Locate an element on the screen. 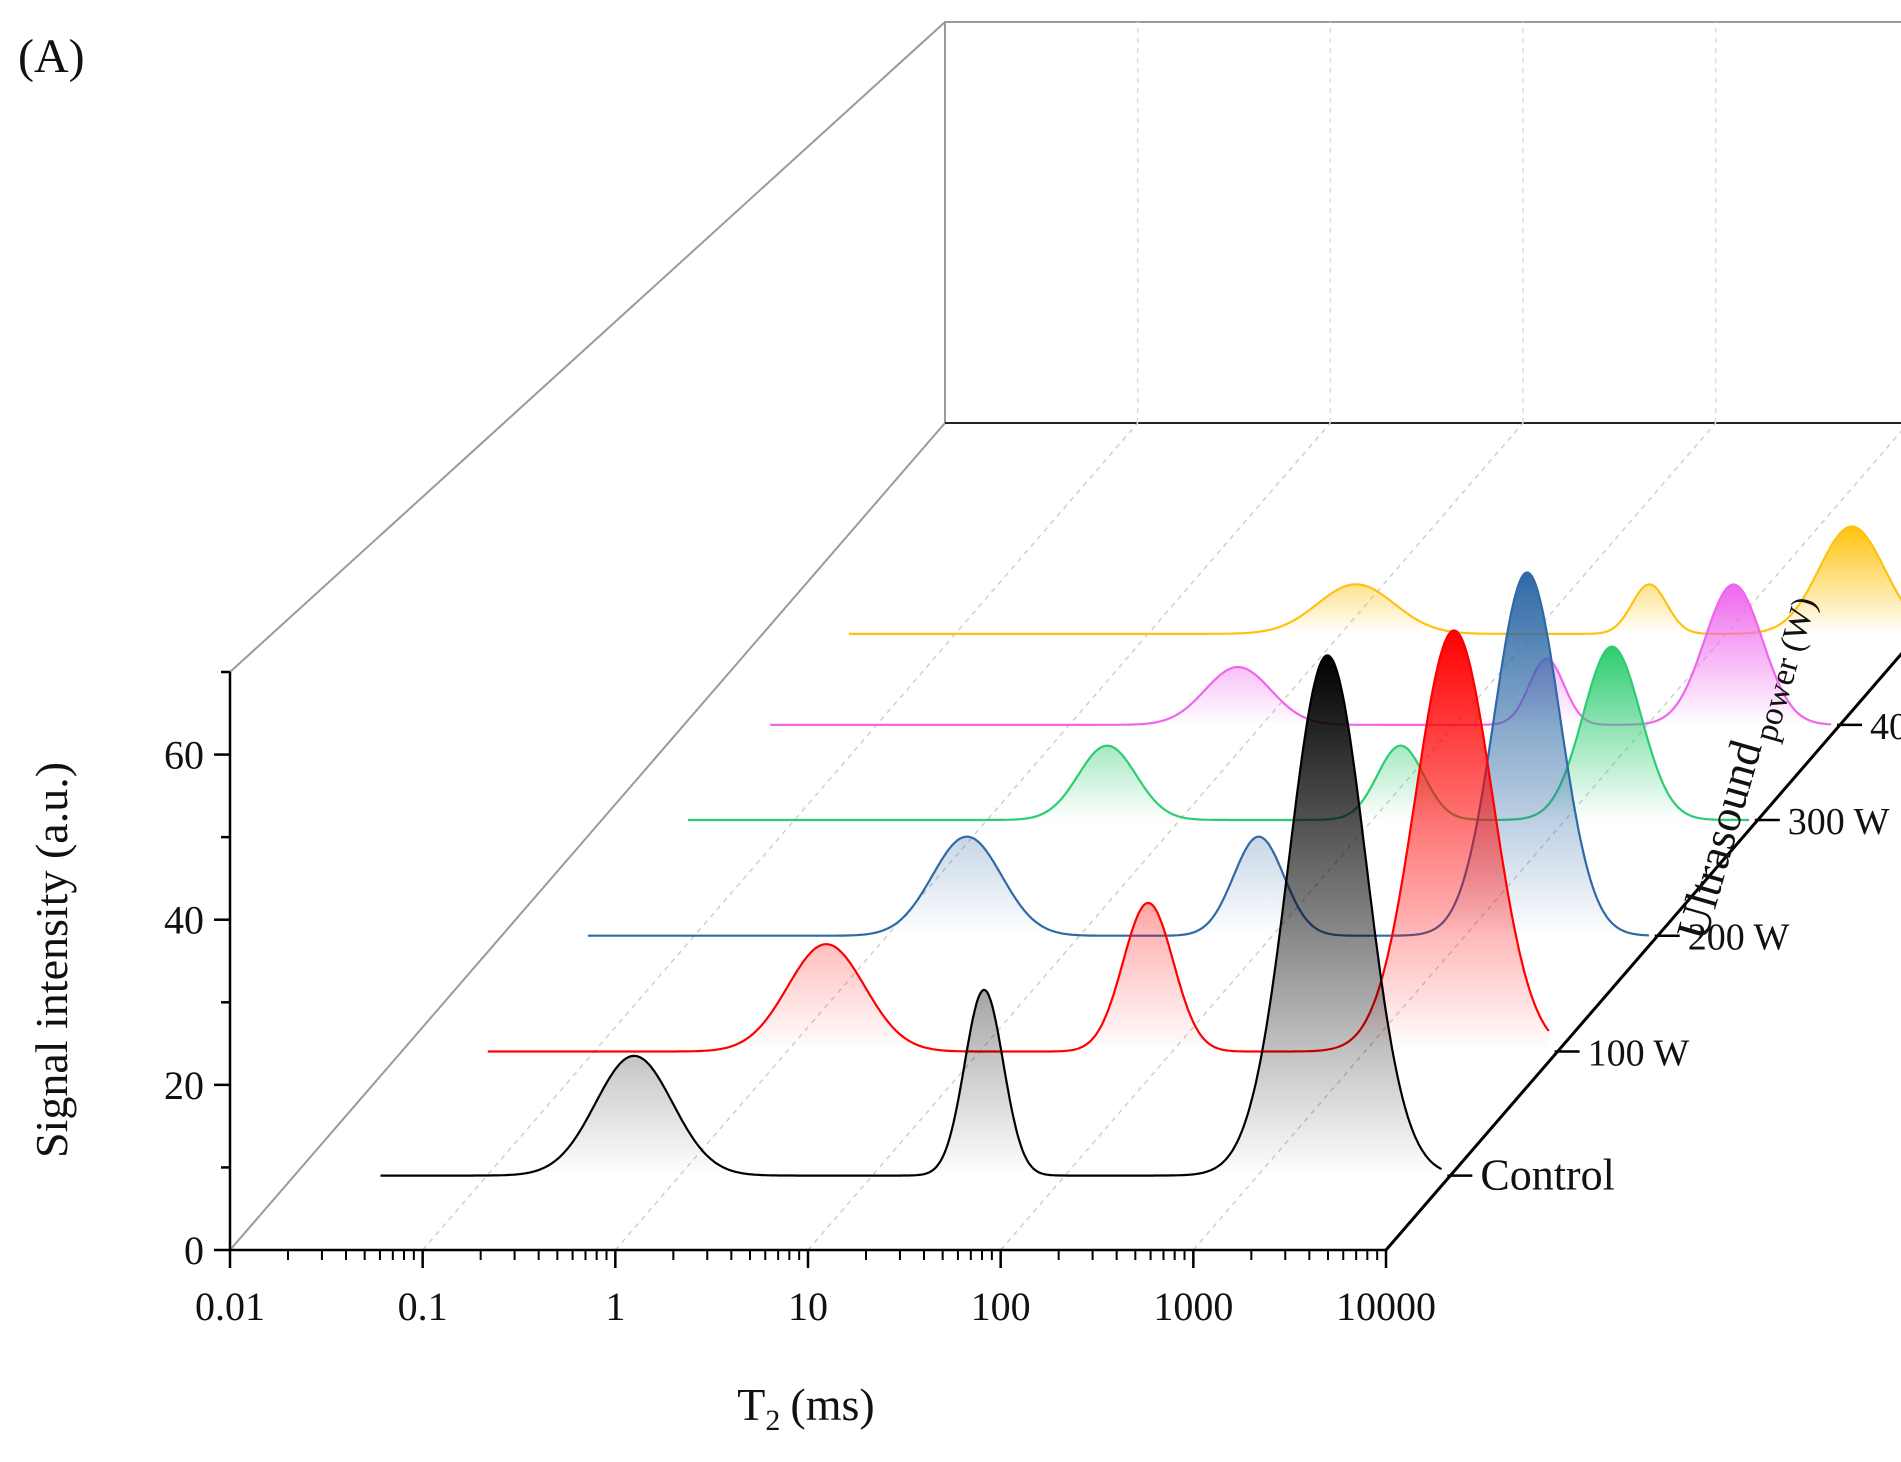  y-tick-label: 40 is located at coordinates (184, 920).